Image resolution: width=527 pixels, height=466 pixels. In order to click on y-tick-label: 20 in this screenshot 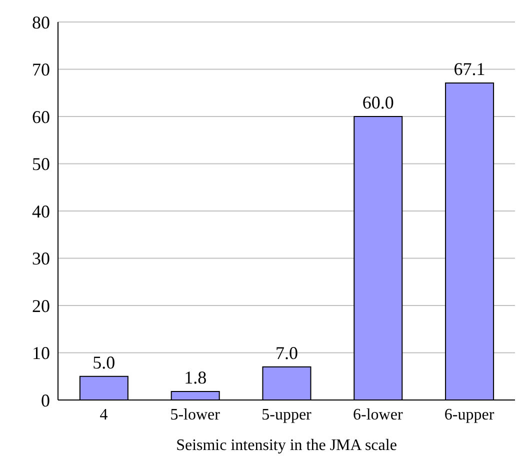, I will do `click(41, 306)`.